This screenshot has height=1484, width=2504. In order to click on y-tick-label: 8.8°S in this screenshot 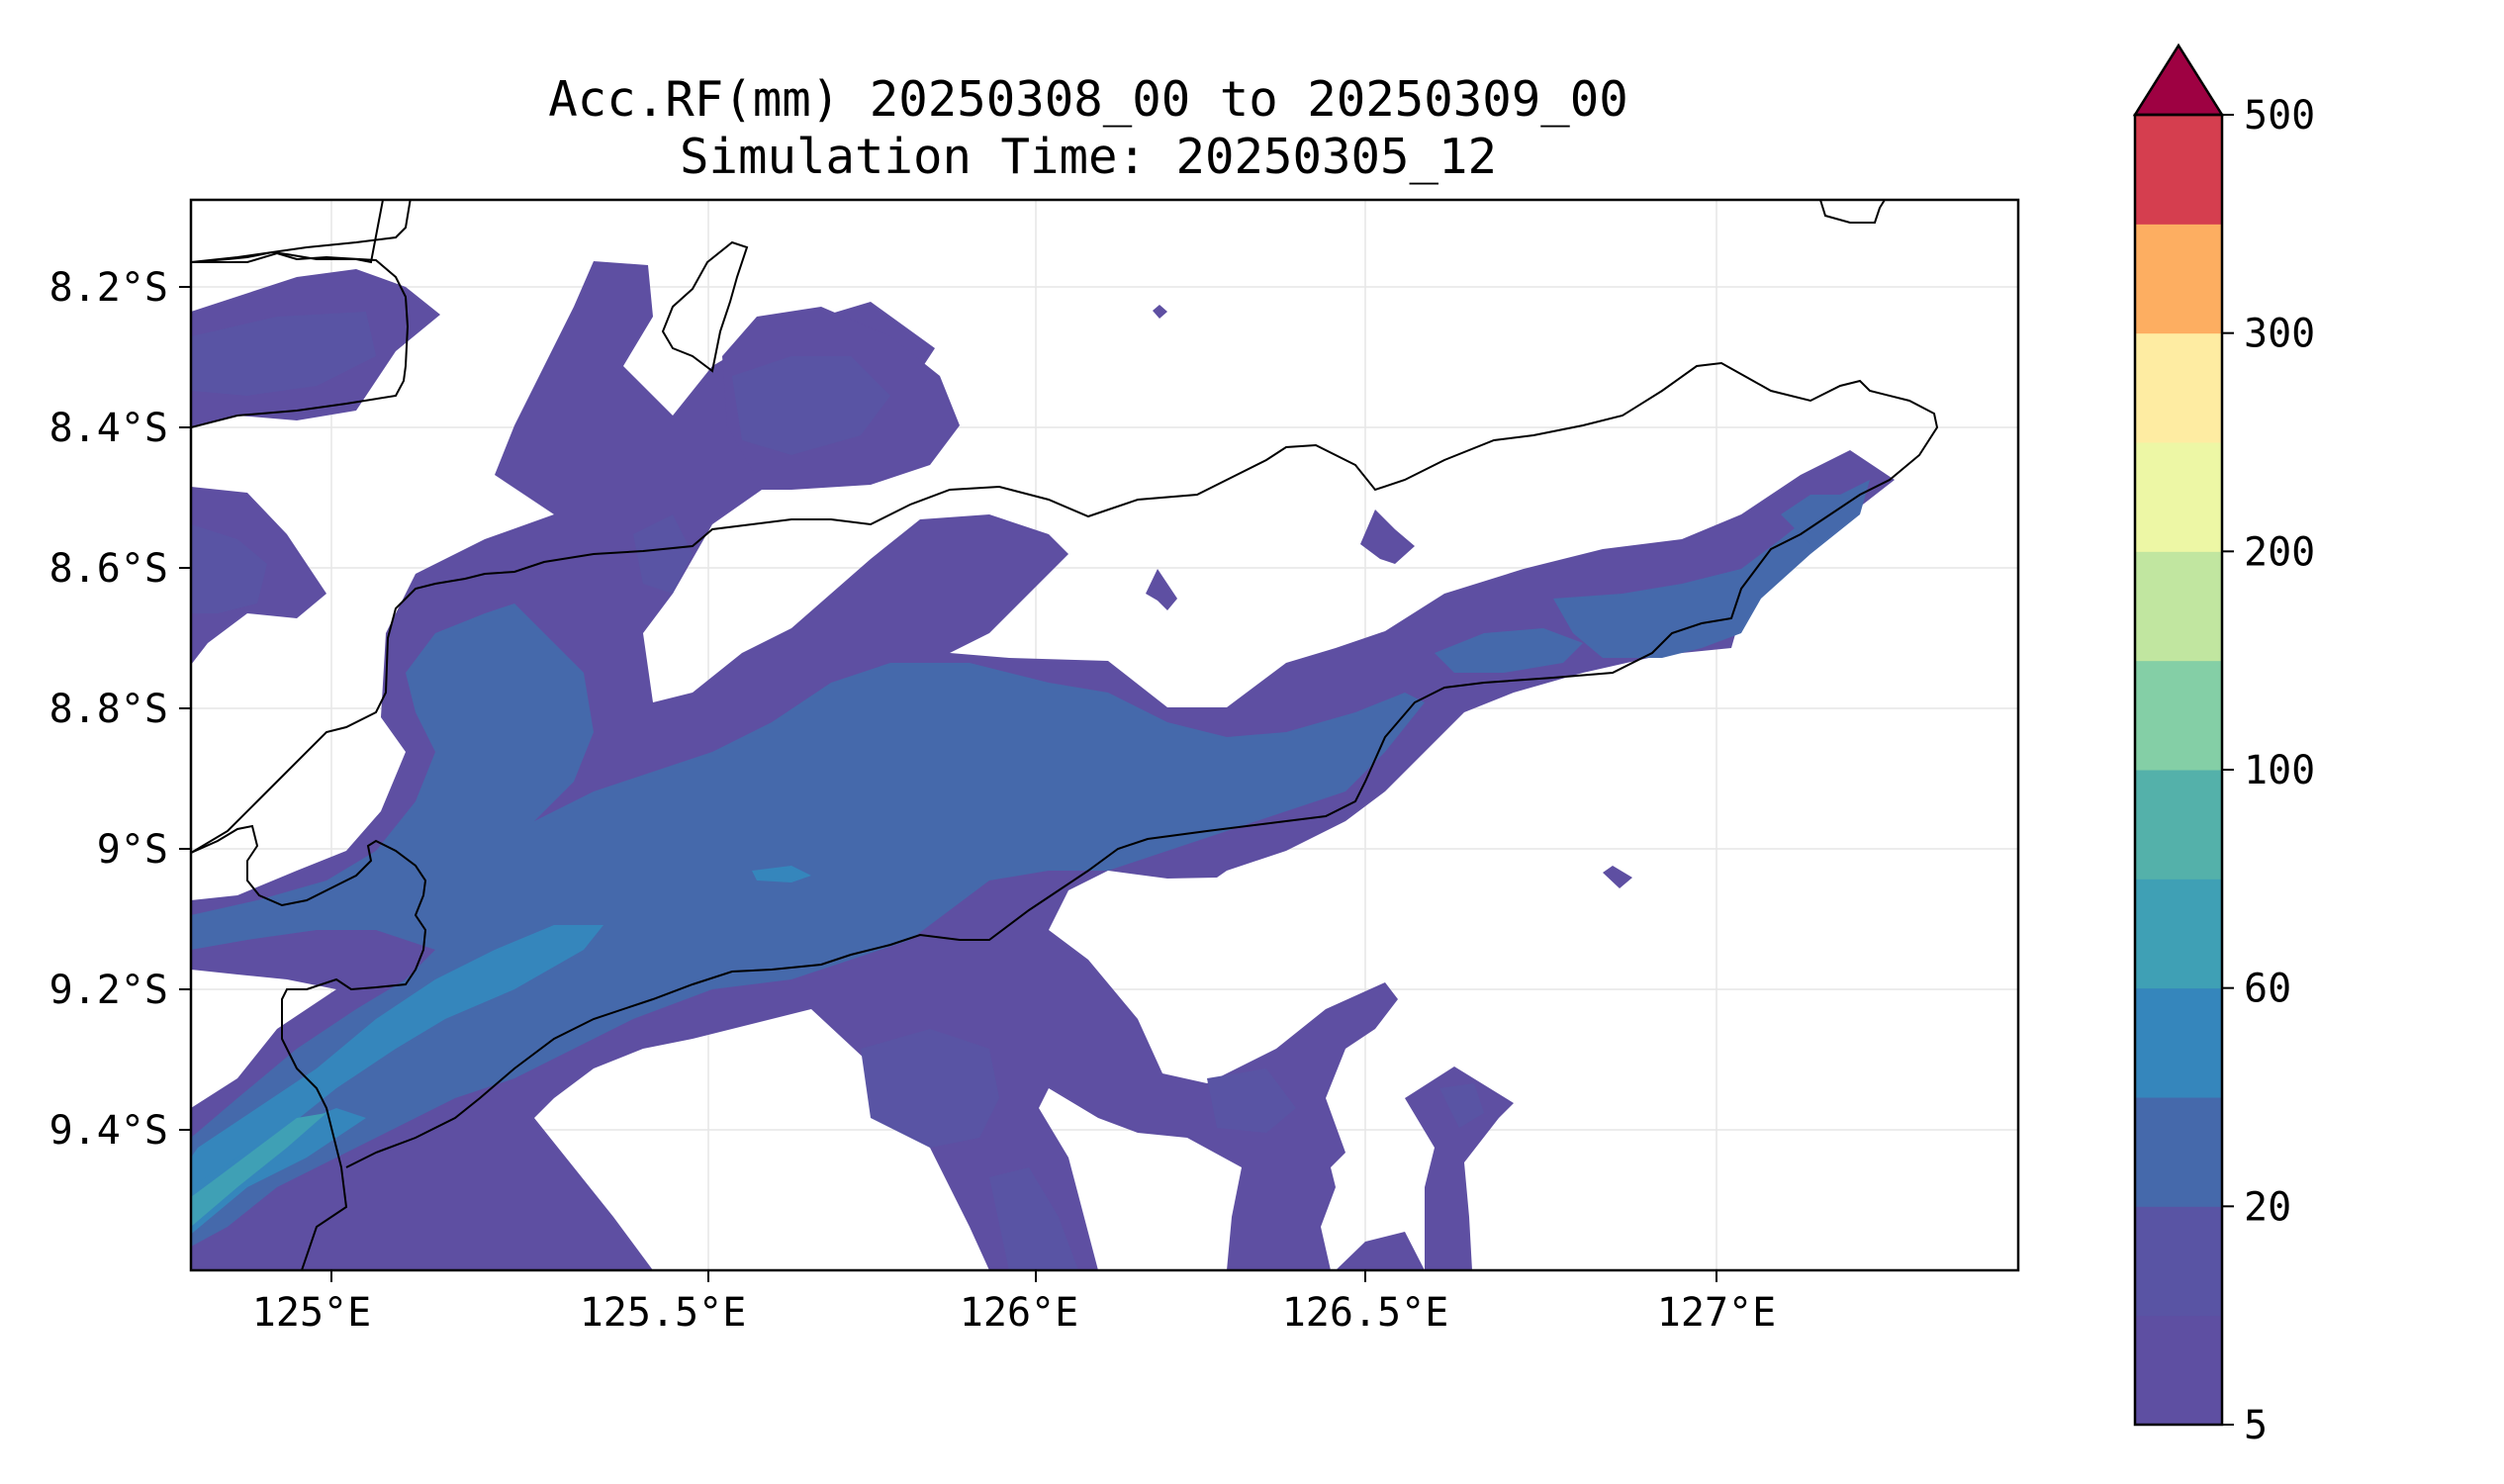, I will do `click(108, 709)`.